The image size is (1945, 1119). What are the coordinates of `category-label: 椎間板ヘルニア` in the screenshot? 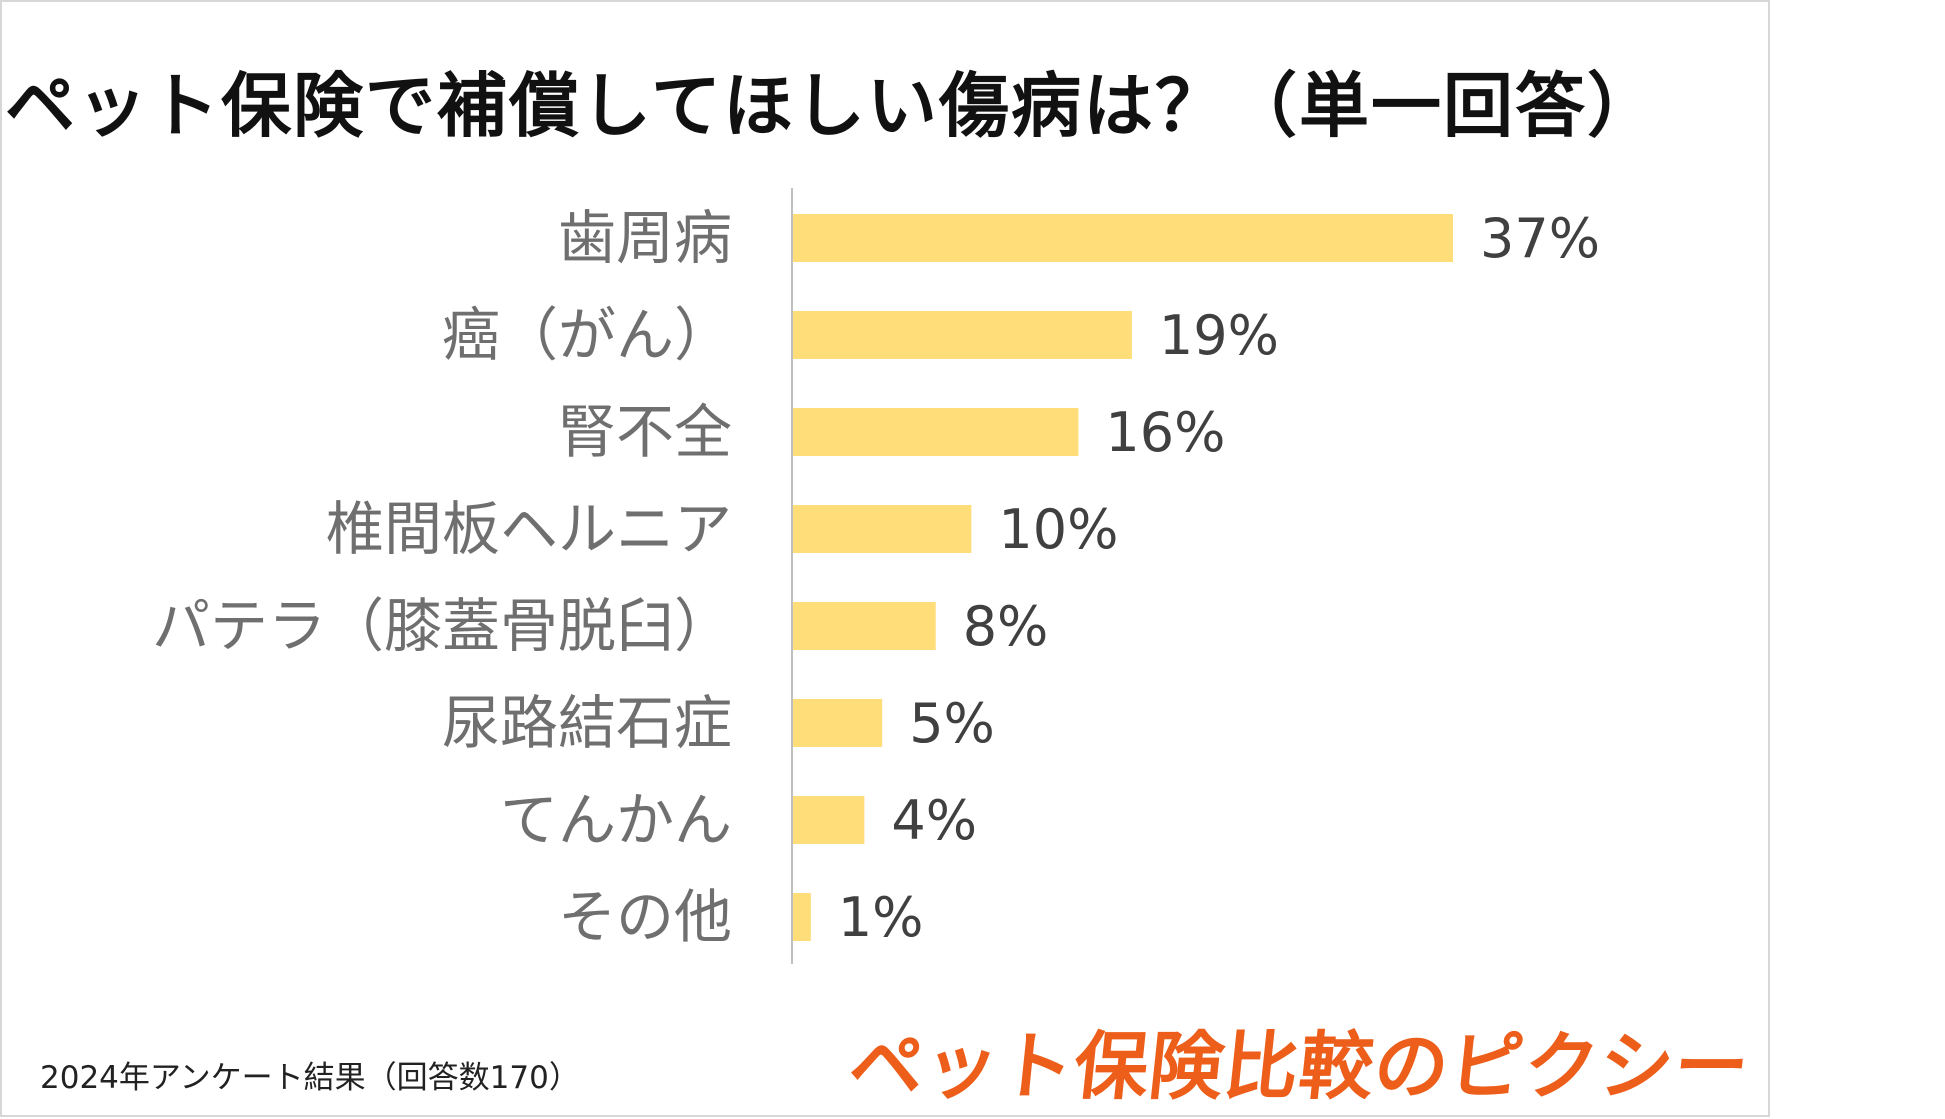 It's located at (529, 529).